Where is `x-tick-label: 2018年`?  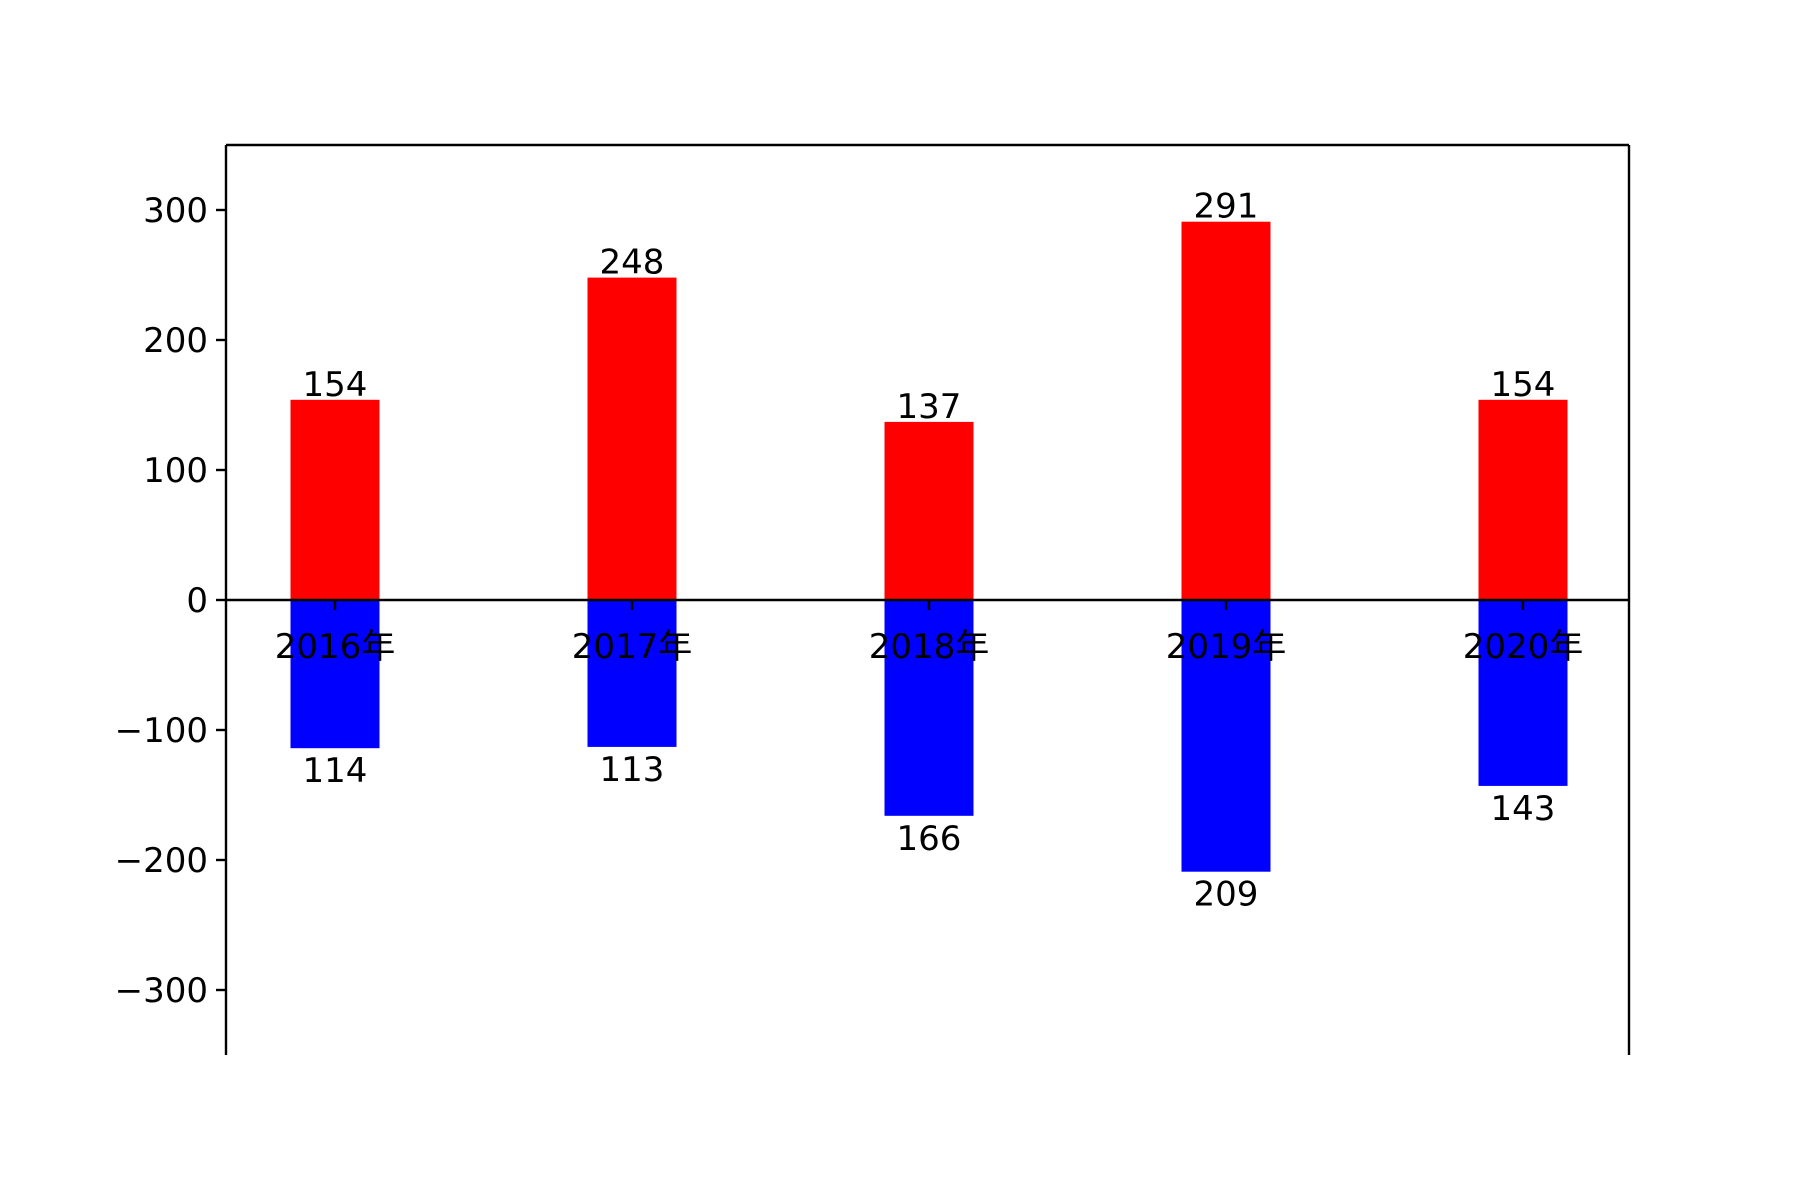 x-tick-label: 2018年 is located at coordinates (929, 647).